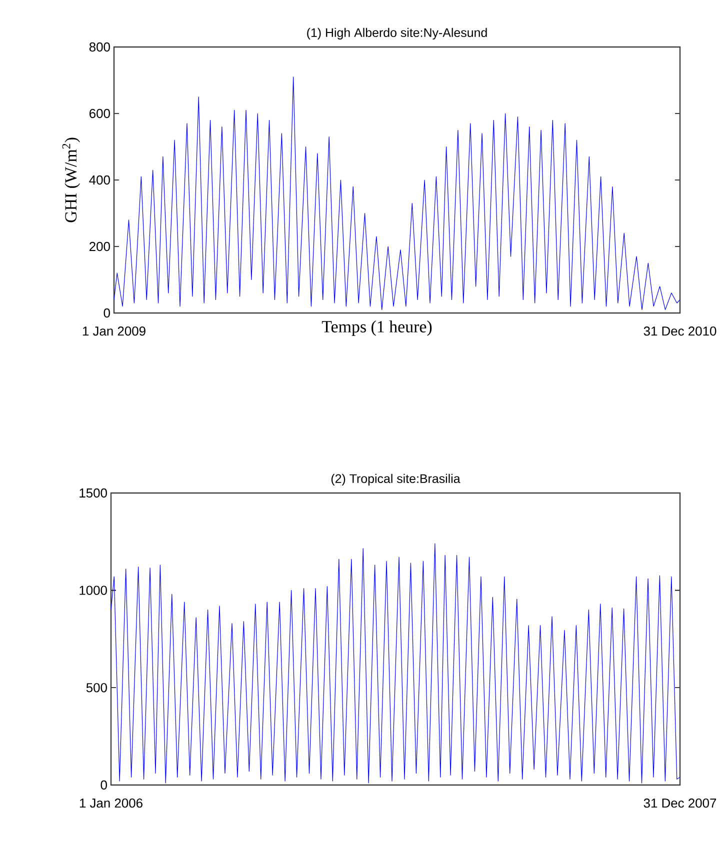 Image resolution: width=726 pixels, height=841 pixels. What do you see at coordinates (114, 331) in the screenshot?
I see `x-tick-label: 1 Jan 2009` at bounding box center [114, 331].